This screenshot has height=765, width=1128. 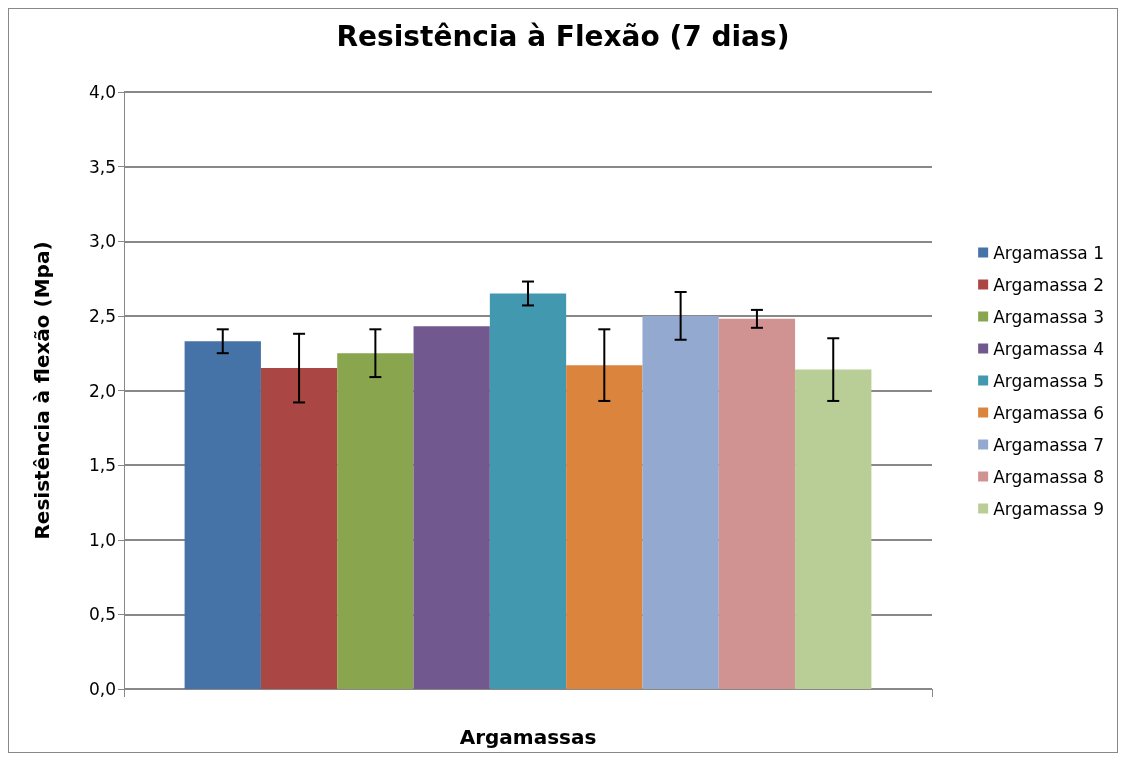 I want to click on legend-label: Argamassa 9, so click(x=1048, y=508).